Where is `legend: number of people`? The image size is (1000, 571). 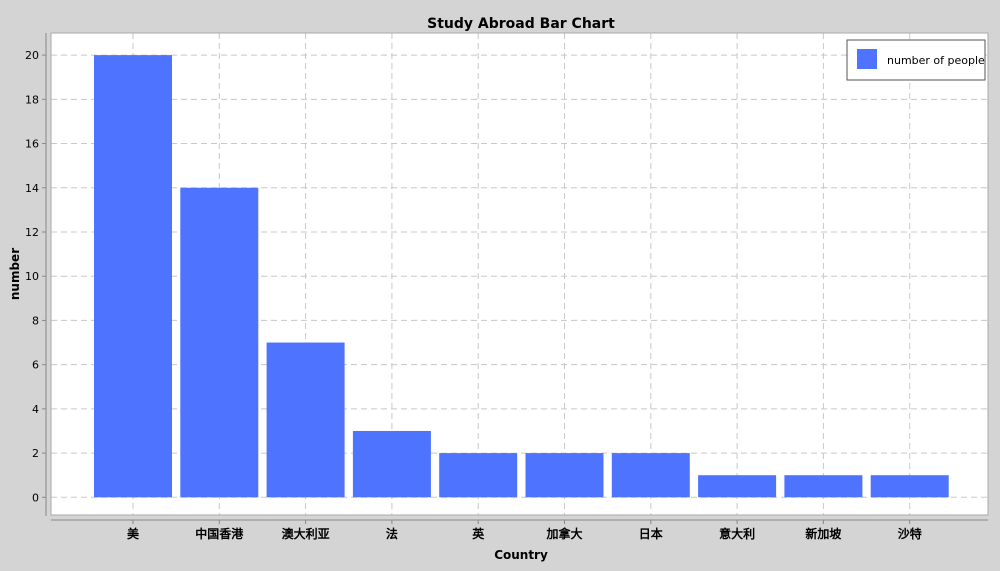
legend: number of people is located at coordinates (916, 60).